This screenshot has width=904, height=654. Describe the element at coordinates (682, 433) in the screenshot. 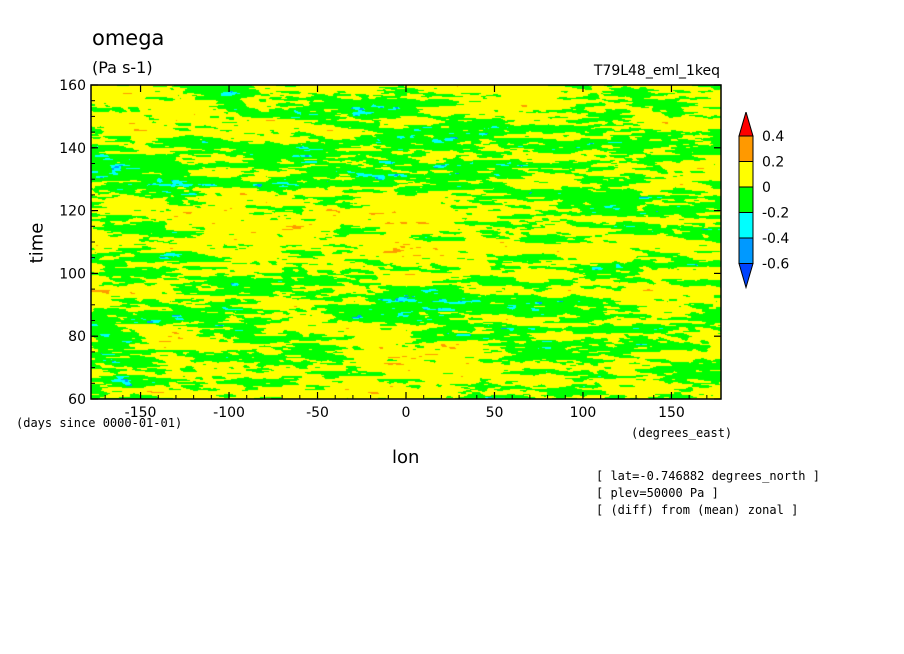

I see `x-axis-units: (degrees_east)` at that location.